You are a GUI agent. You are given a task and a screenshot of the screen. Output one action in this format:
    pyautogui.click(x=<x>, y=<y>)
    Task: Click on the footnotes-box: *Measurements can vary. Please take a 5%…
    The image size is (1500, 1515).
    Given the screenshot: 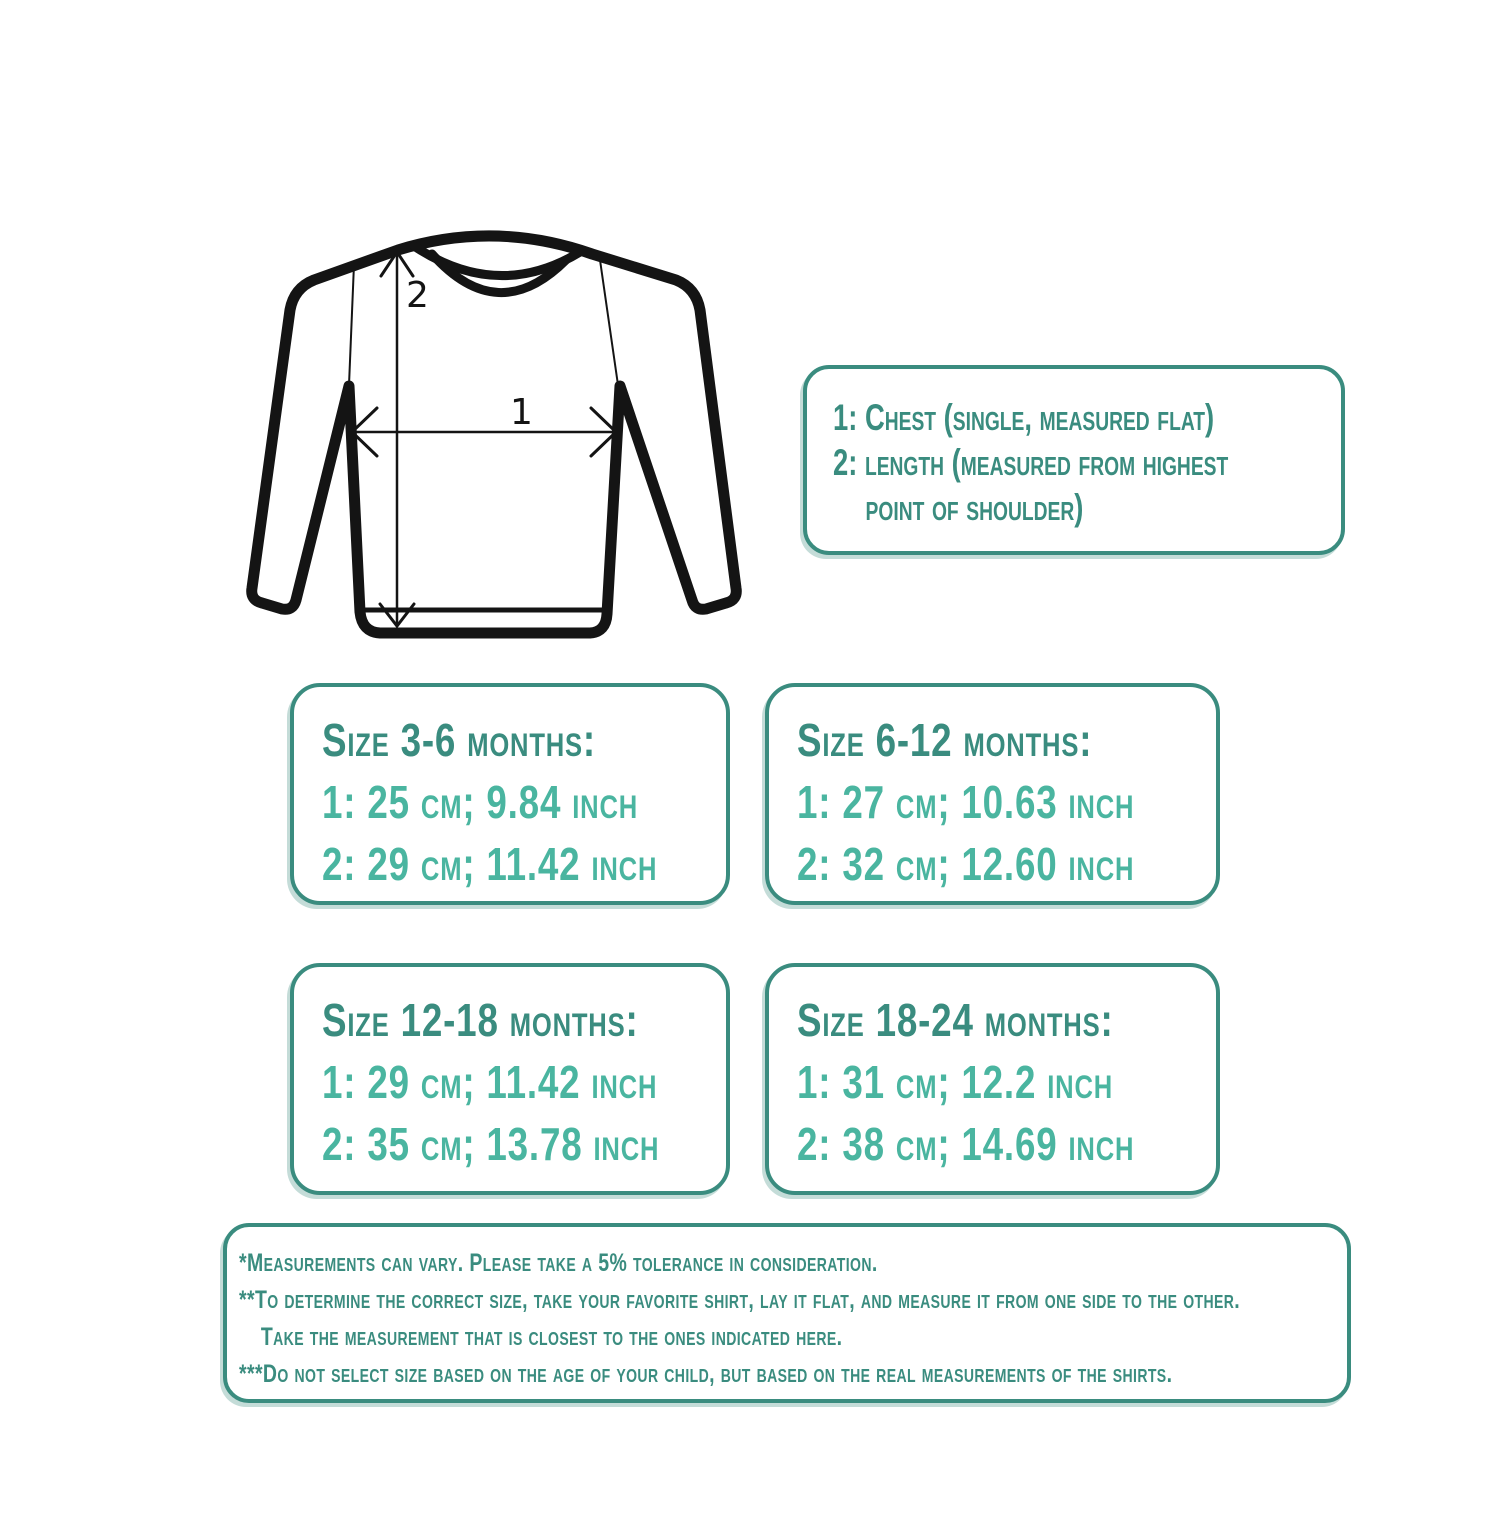 What is the action you would take?
    pyautogui.click(x=787, y=1313)
    